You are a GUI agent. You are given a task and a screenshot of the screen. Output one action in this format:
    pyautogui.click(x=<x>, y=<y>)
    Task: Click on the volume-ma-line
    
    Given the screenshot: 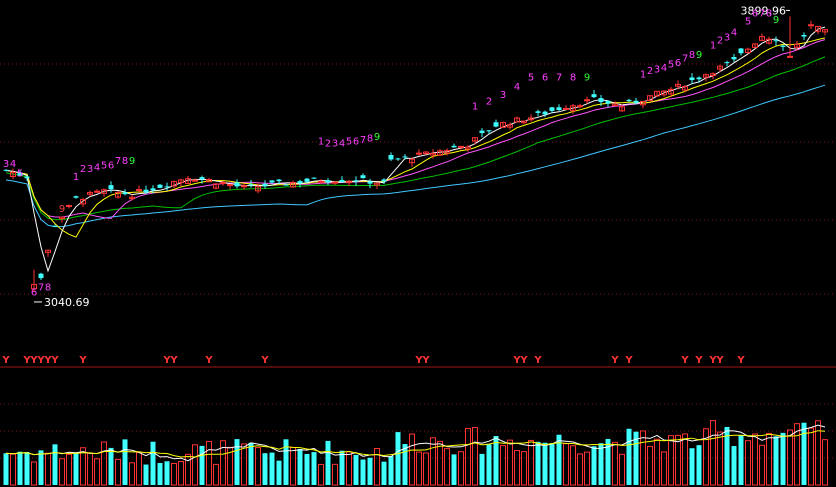 What is the action you would take?
    pyautogui.click(x=415, y=443)
    